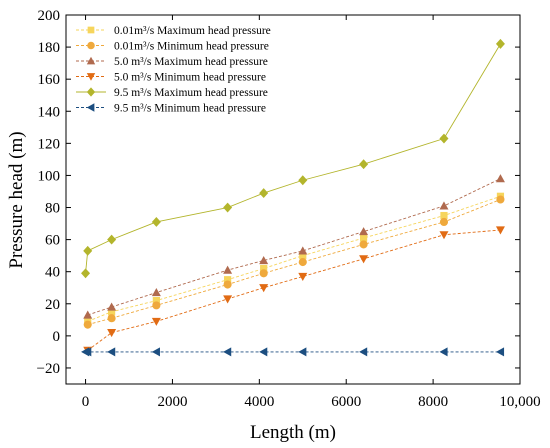 Image resolution: width=550 pixels, height=448 pixels. I want to click on legend-entry: 0.01m³/s Minimum head pressure, so click(172, 47).